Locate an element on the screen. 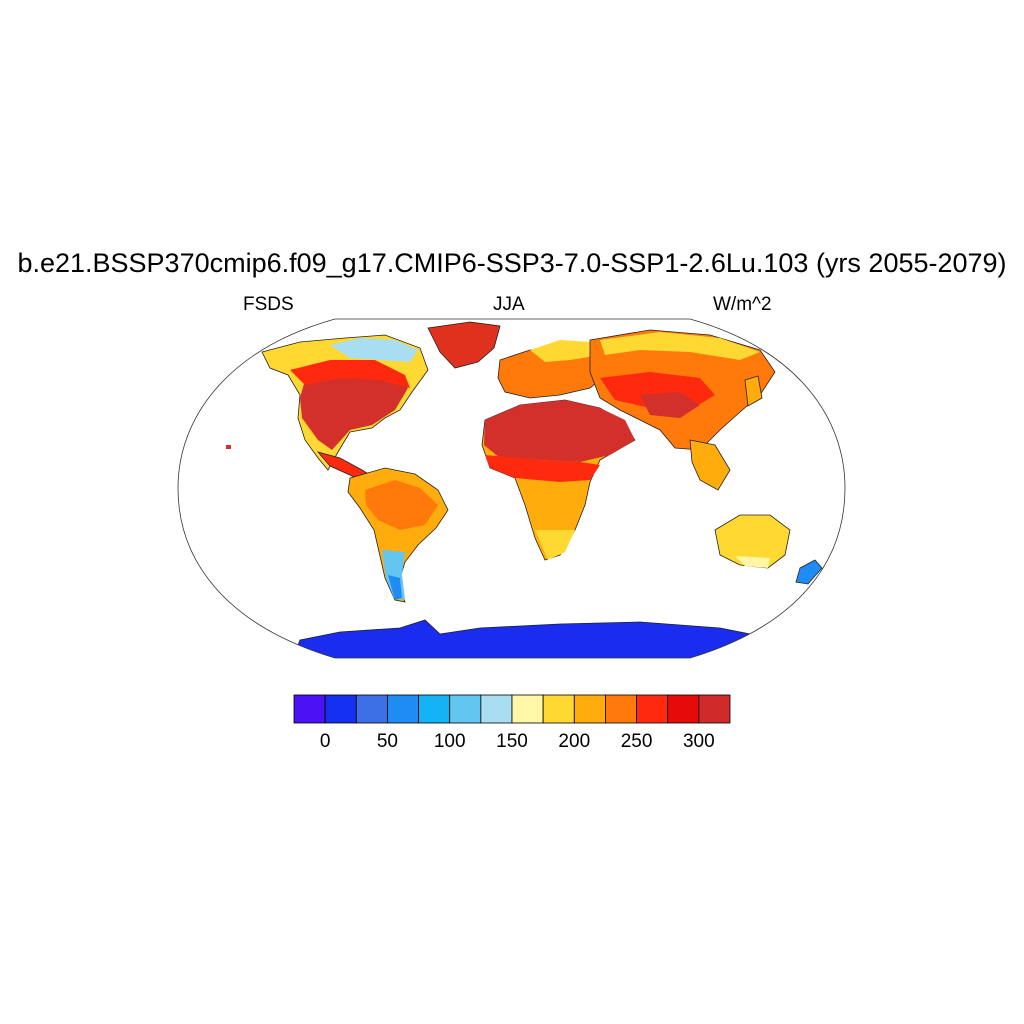 The height and width of the screenshot is (1024, 1024). season-label: JJA is located at coordinates (509, 304).